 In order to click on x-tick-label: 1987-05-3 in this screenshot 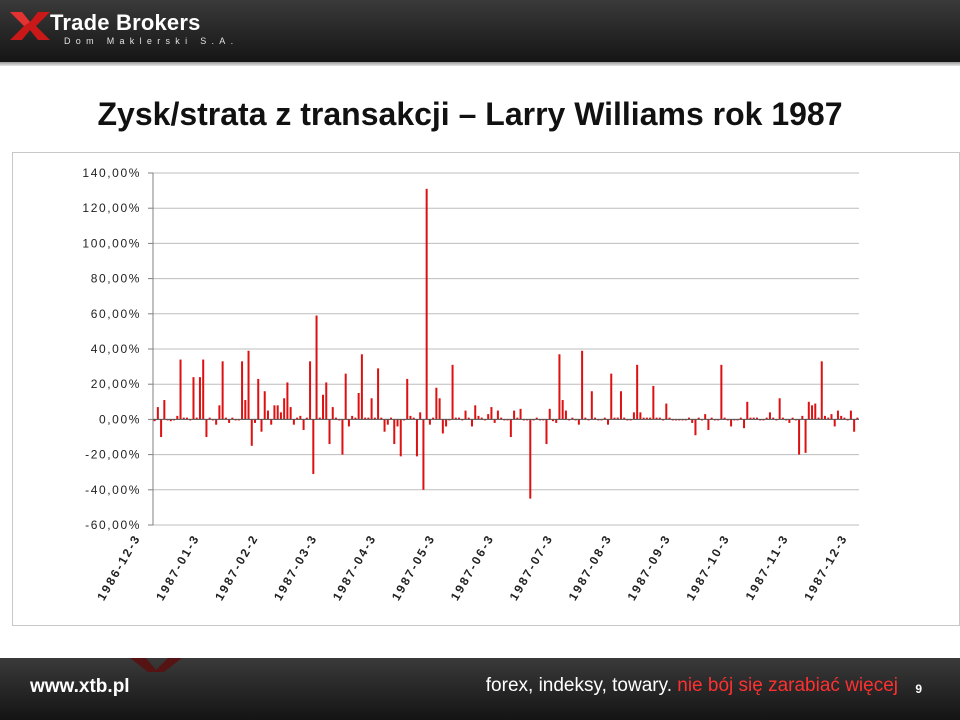, I will do `click(413, 568)`.